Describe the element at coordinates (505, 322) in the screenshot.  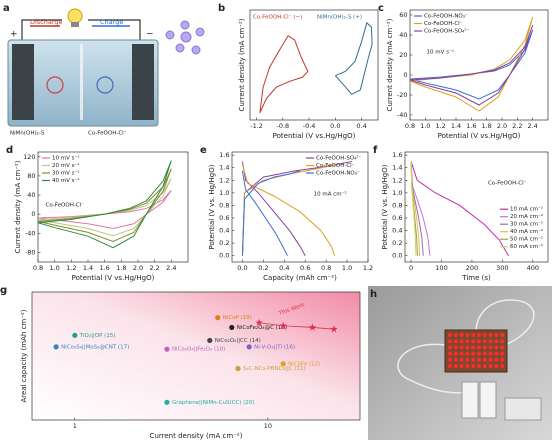
I see `wire` at that location.